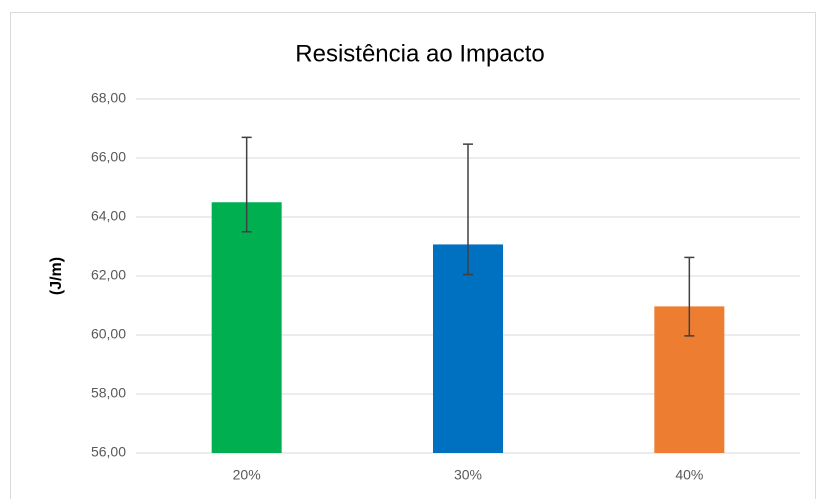 The width and height of the screenshot is (817, 499). What do you see at coordinates (108, 334) in the screenshot?
I see `y-tick-label: 60,00` at bounding box center [108, 334].